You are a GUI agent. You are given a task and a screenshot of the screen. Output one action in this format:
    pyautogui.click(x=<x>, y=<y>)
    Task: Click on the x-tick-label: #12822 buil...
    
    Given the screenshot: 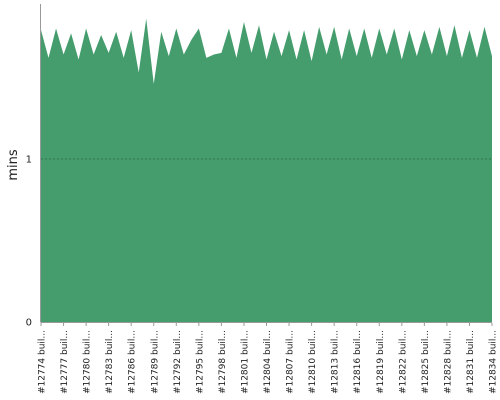 What is the action you would take?
    pyautogui.click(x=403, y=362)
    